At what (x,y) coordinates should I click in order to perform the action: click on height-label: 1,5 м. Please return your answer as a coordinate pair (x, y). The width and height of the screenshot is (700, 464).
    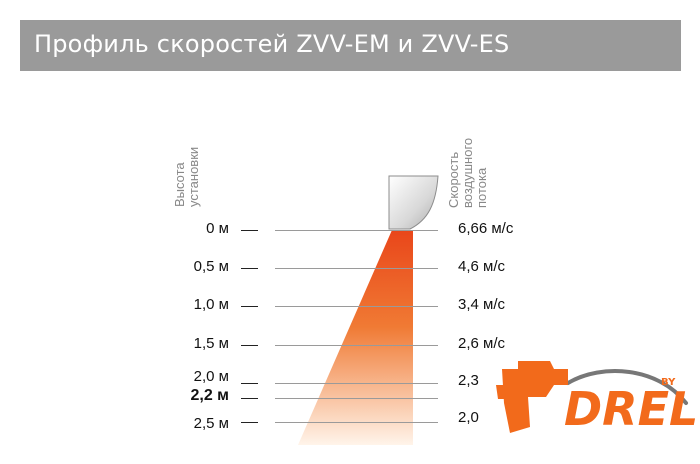
    Looking at the image, I should click on (211, 343).